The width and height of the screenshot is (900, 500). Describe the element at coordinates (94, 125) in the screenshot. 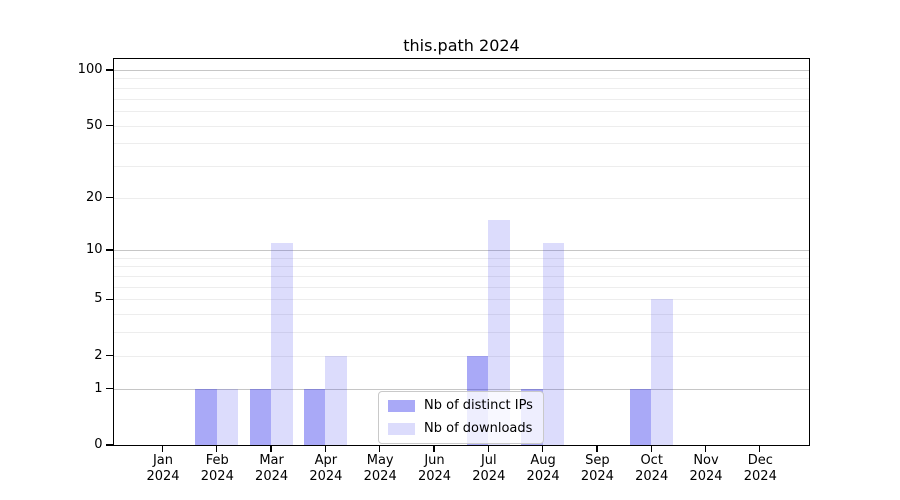

I see `y-tick-label: 50` at that location.